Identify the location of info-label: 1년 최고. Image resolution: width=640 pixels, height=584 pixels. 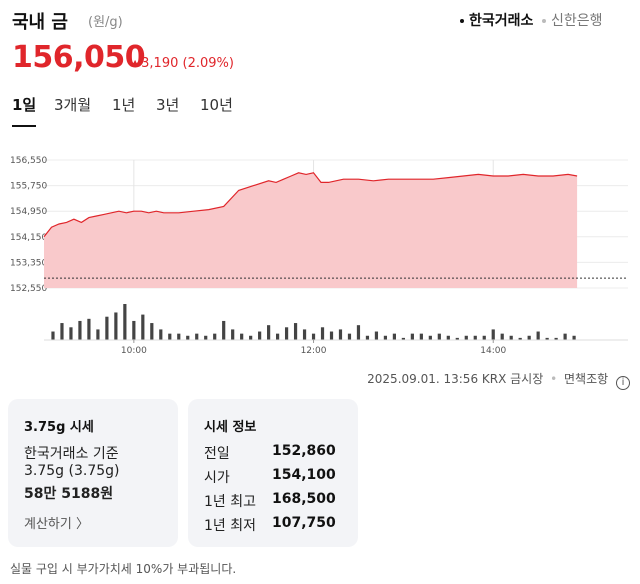
(230, 502).